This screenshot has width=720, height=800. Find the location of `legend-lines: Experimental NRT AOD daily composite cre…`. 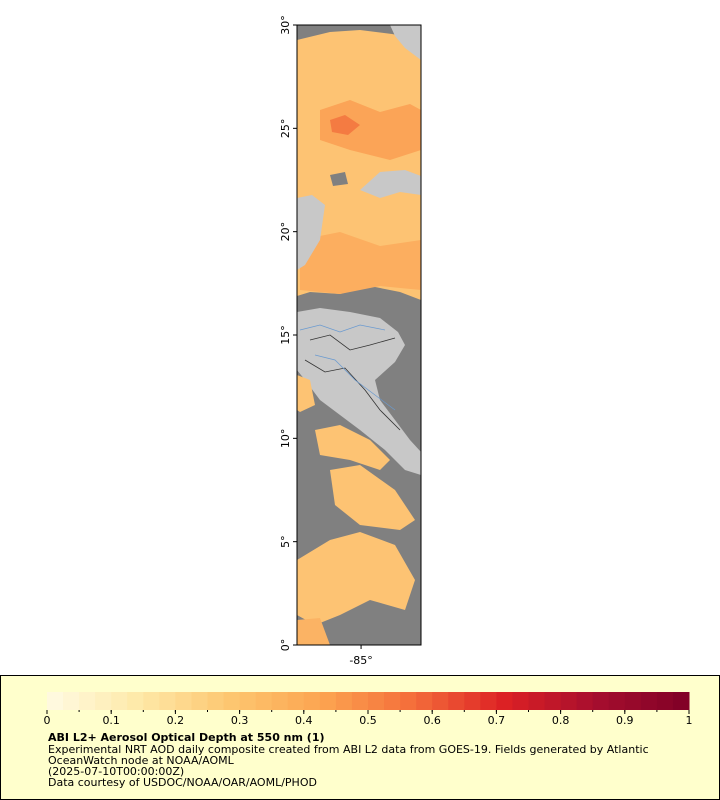

legend-lines: Experimental NRT AOD daily composite cre… is located at coordinates (348, 766).